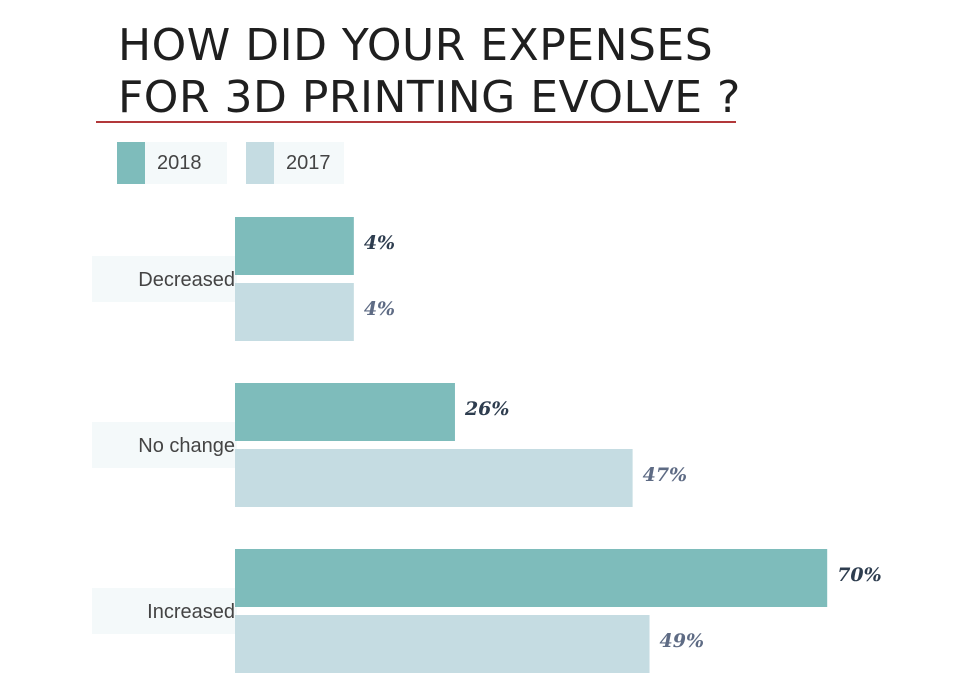 The width and height of the screenshot is (960, 687). What do you see at coordinates (379, 243) in the screenshot?
I see `value-label-2018-decreased: 4%` at bounding box center [379, 243].